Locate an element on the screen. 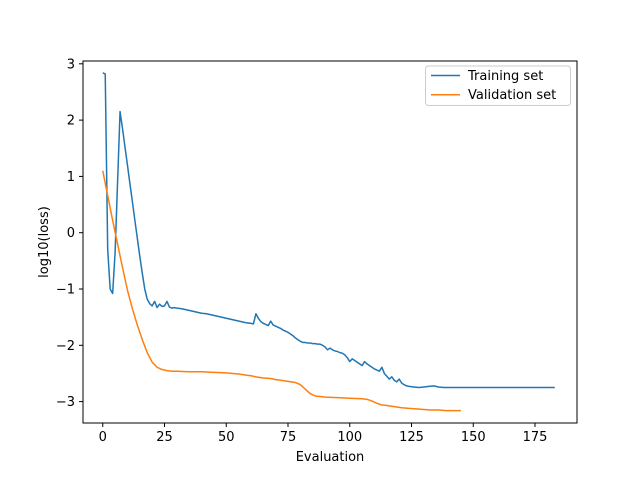  x-tick-label: 0 is located at coordinates (103, 437).